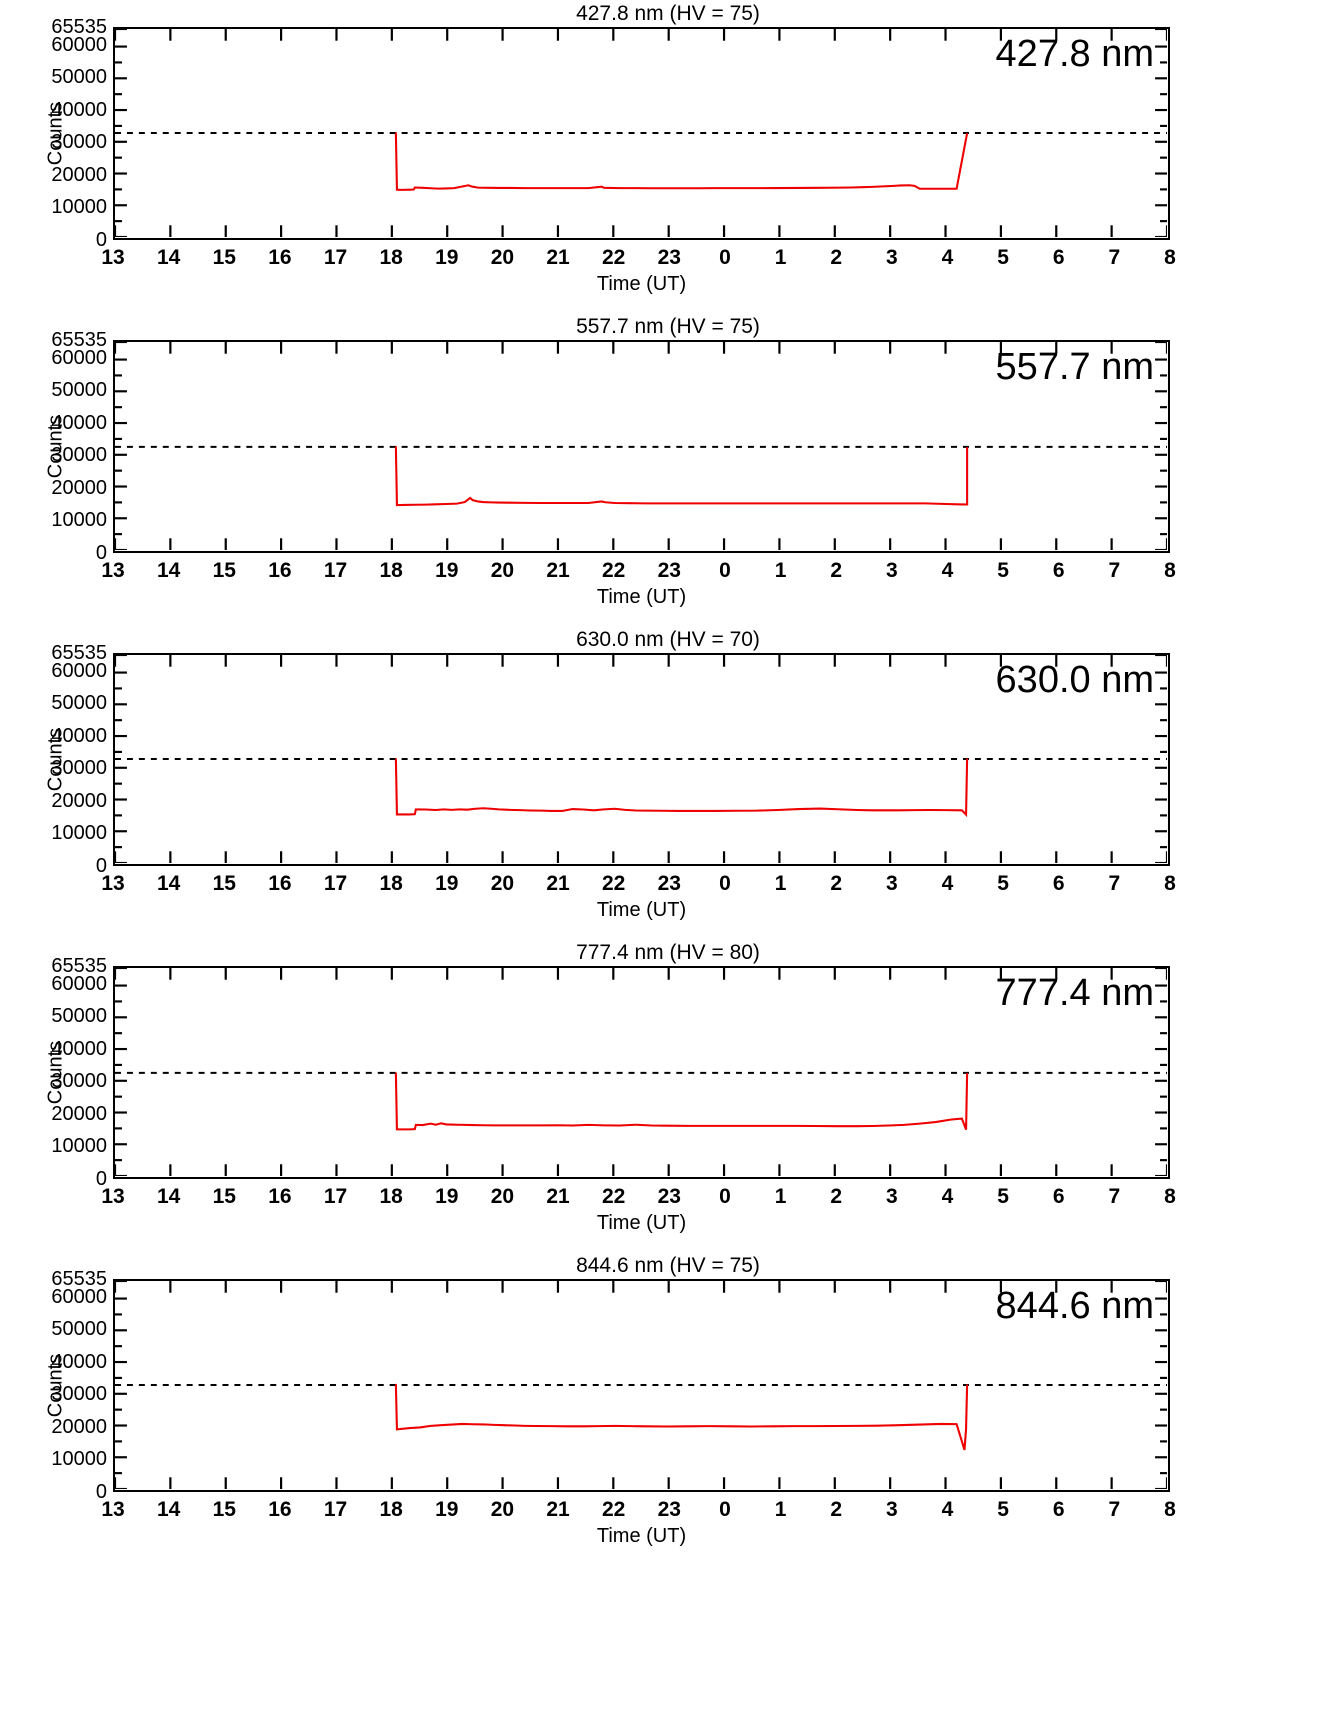  What do you see at coordinates (1074, 54) in the screenshot?
I see `panel-inner-wavelength-label: 427.8 nm` at bounding box center [1074, 54].